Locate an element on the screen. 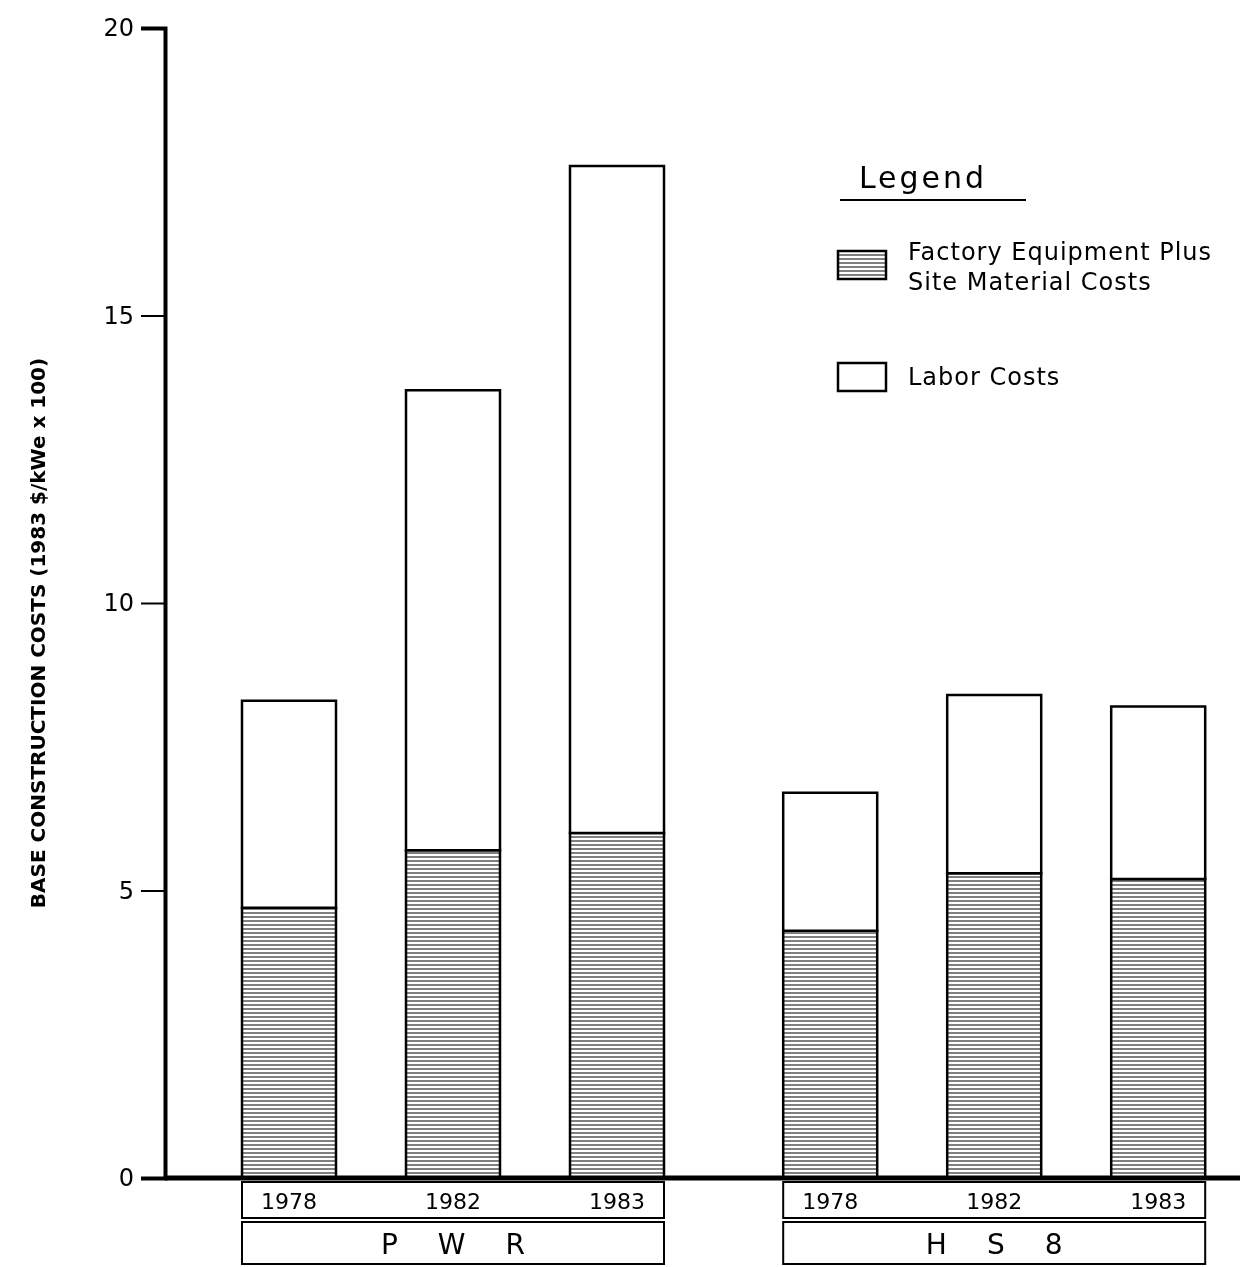  y-tick-label: 0 is located at coordinates (126, 1178).